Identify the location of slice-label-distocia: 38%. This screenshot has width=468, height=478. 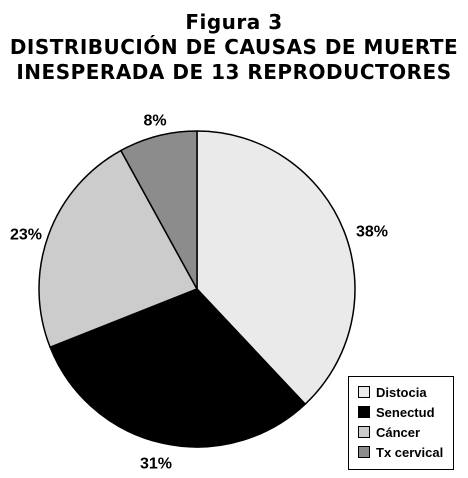
(372, 232).